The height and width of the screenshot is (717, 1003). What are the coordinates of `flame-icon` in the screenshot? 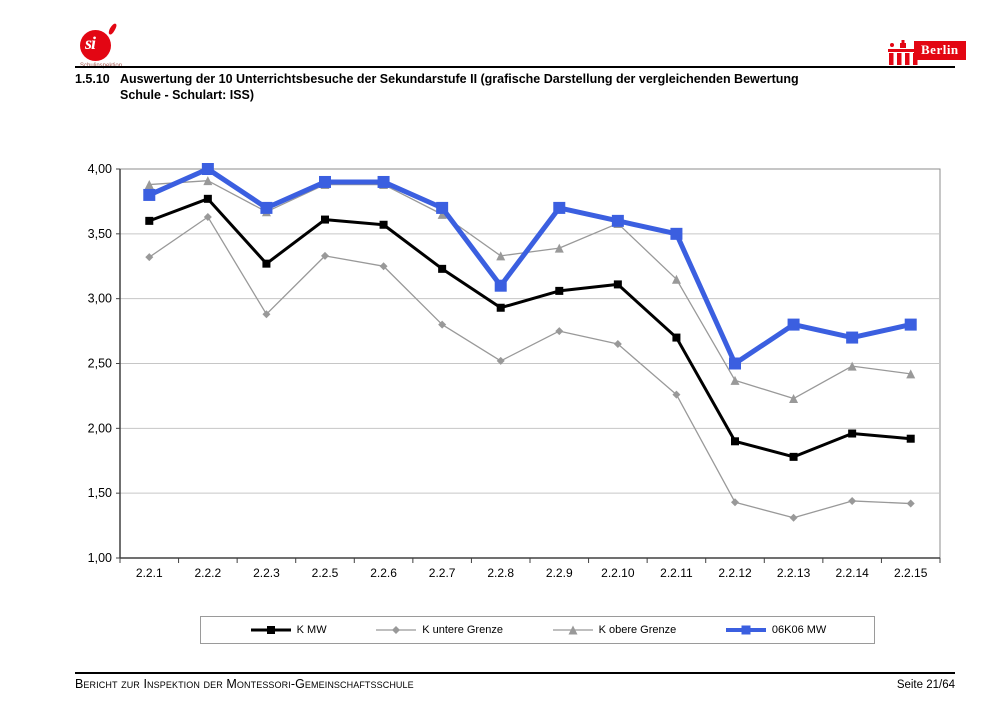 It's located at (112, 29).